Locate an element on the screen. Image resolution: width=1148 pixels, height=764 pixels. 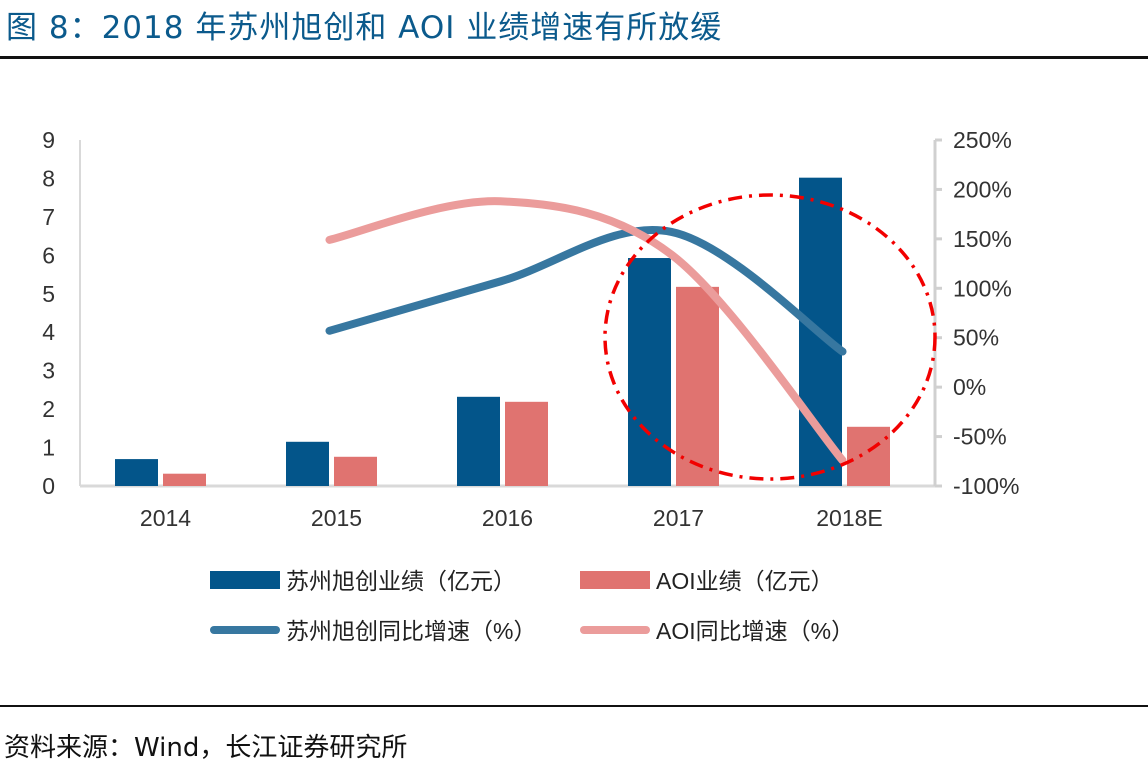
highlight-ellipse is located at coordinates (770, 337).